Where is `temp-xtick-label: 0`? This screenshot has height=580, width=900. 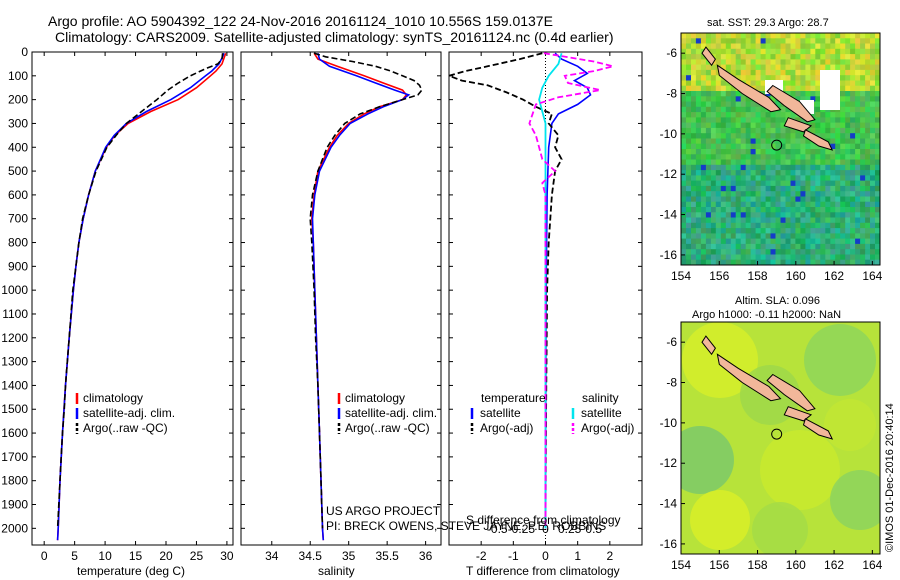 temp-xtick-label: 0 is located at coordinates (44, 556).